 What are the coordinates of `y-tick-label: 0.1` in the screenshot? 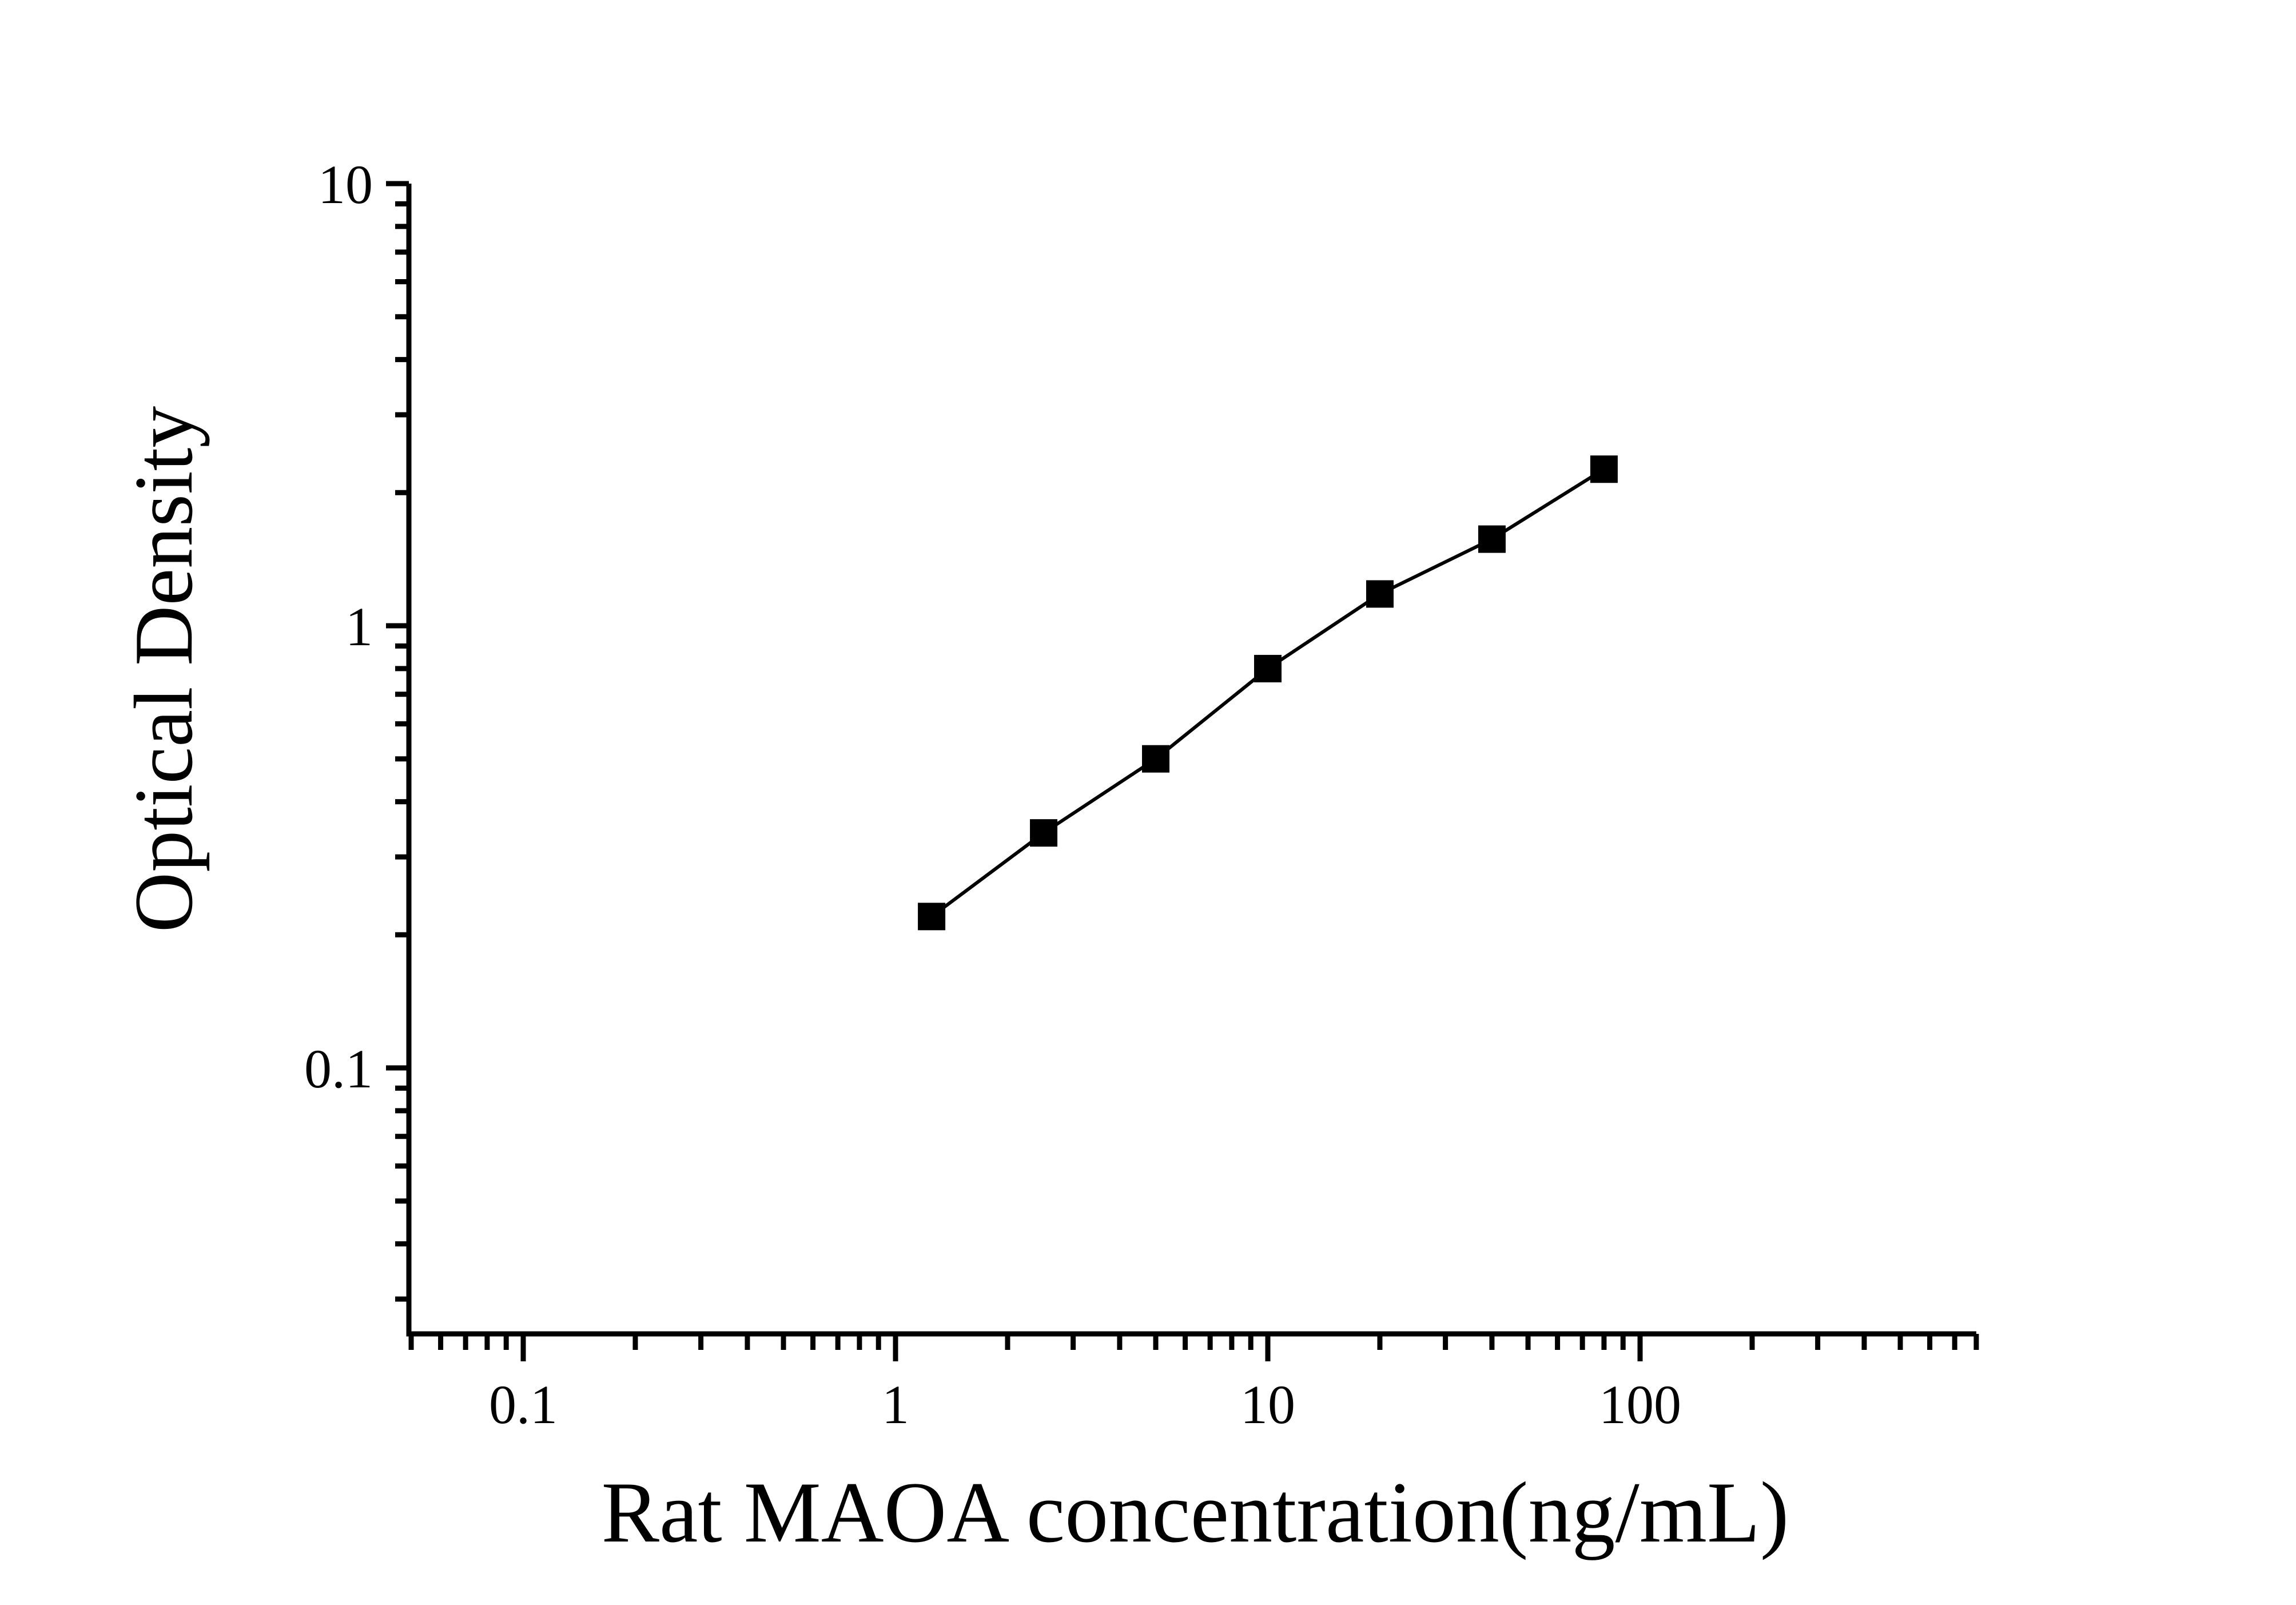 It's located at (338, 1068).